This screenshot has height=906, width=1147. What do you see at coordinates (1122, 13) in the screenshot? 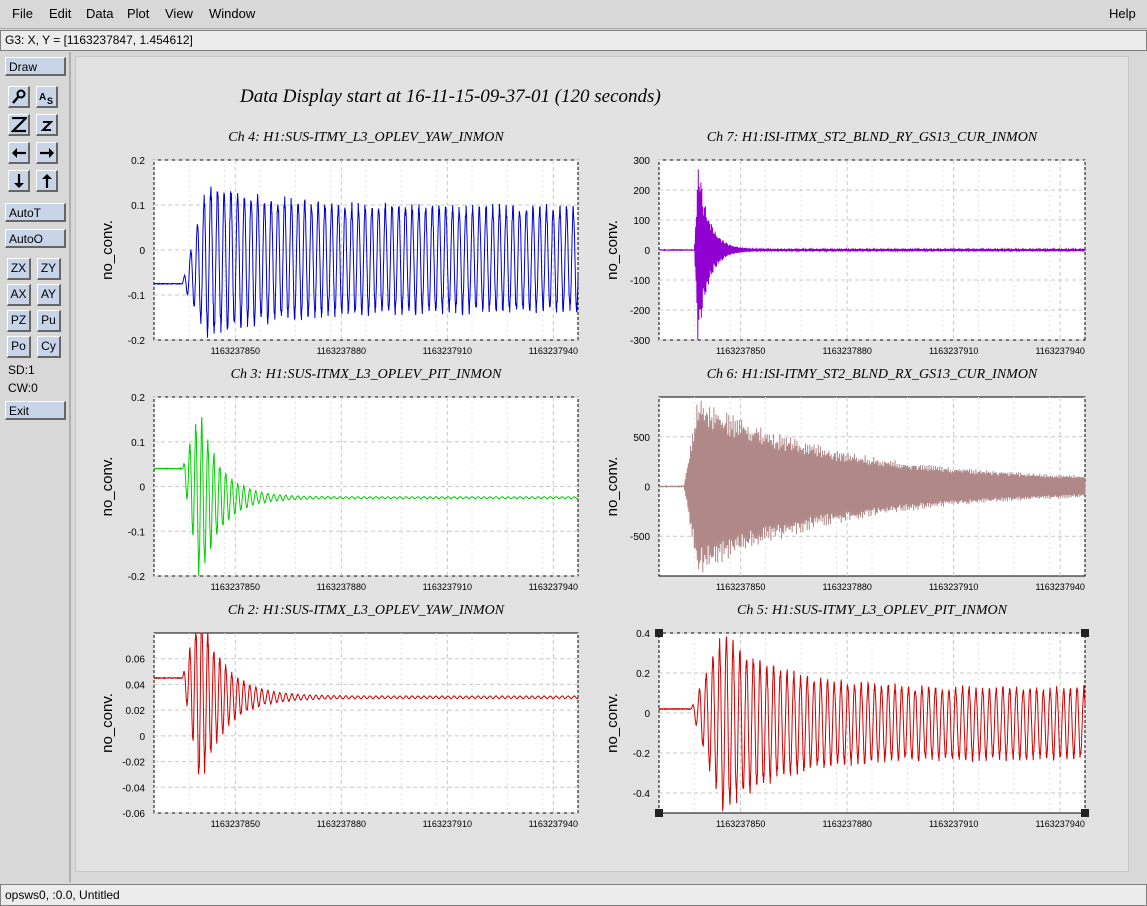
I see `menu-help: Help` at bounding box center [1122, 13].